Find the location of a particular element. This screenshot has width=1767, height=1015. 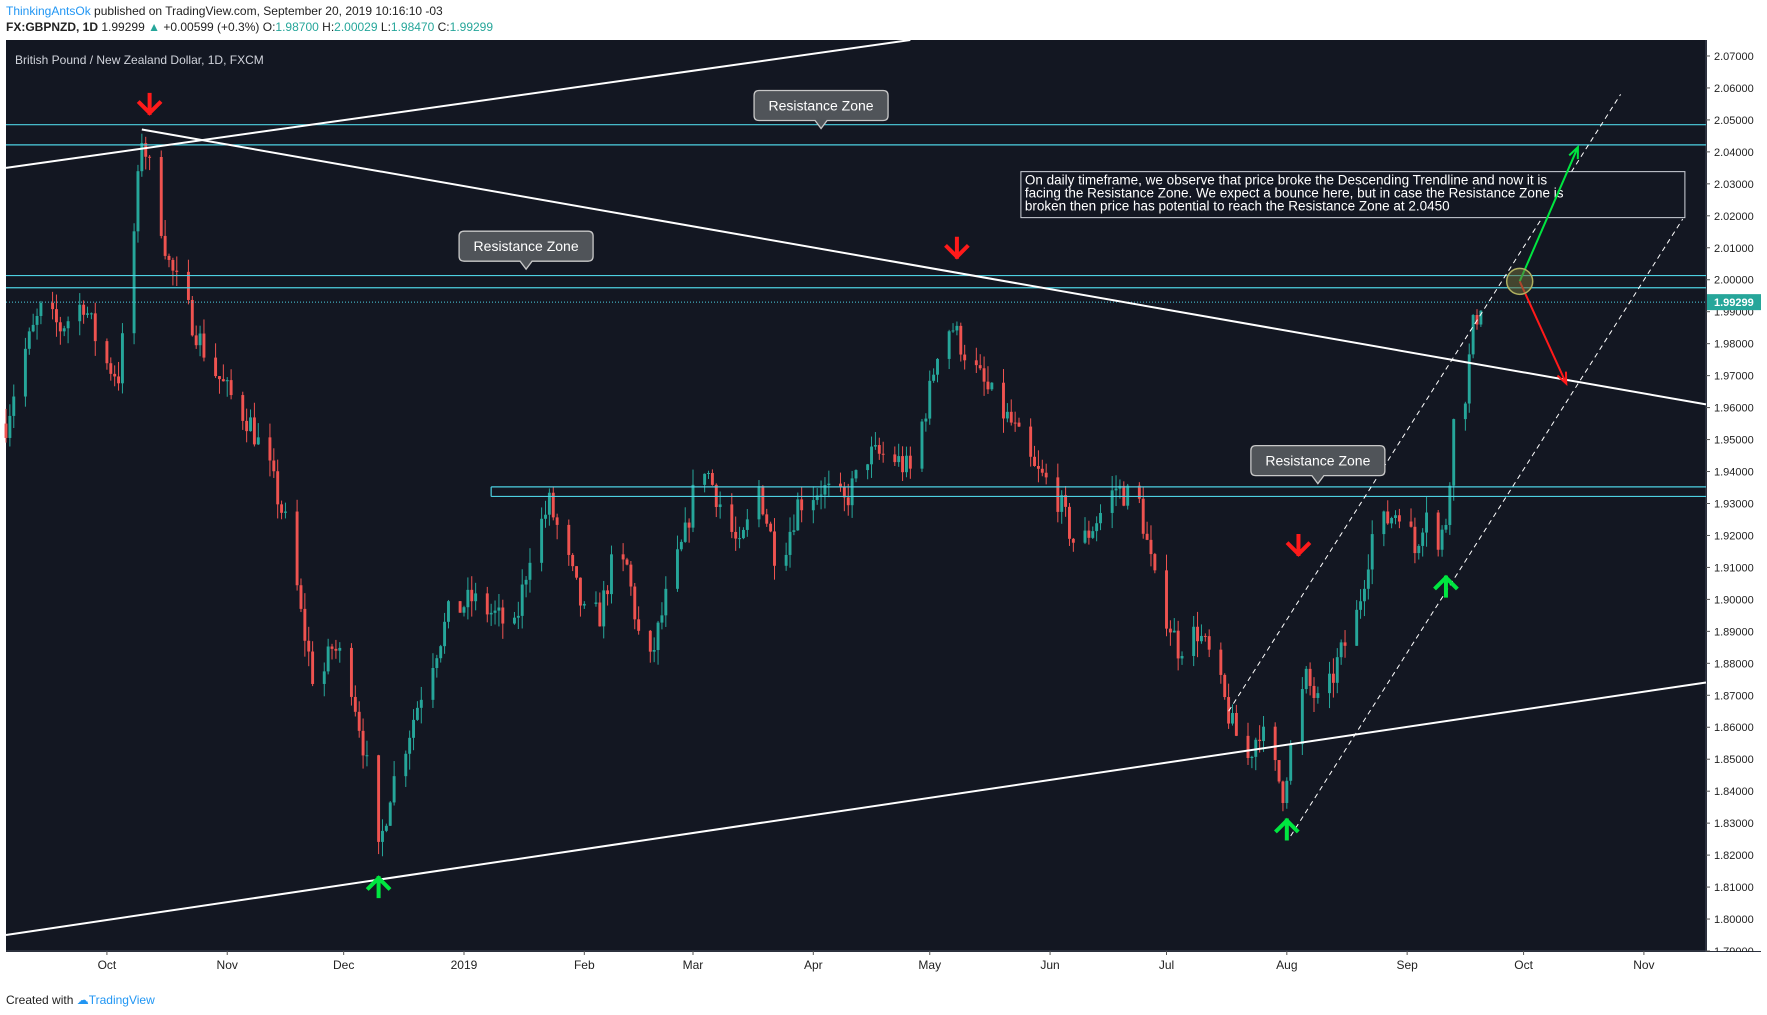

price-tick-label: 2.07000 is located at coordinates (1734, 57).